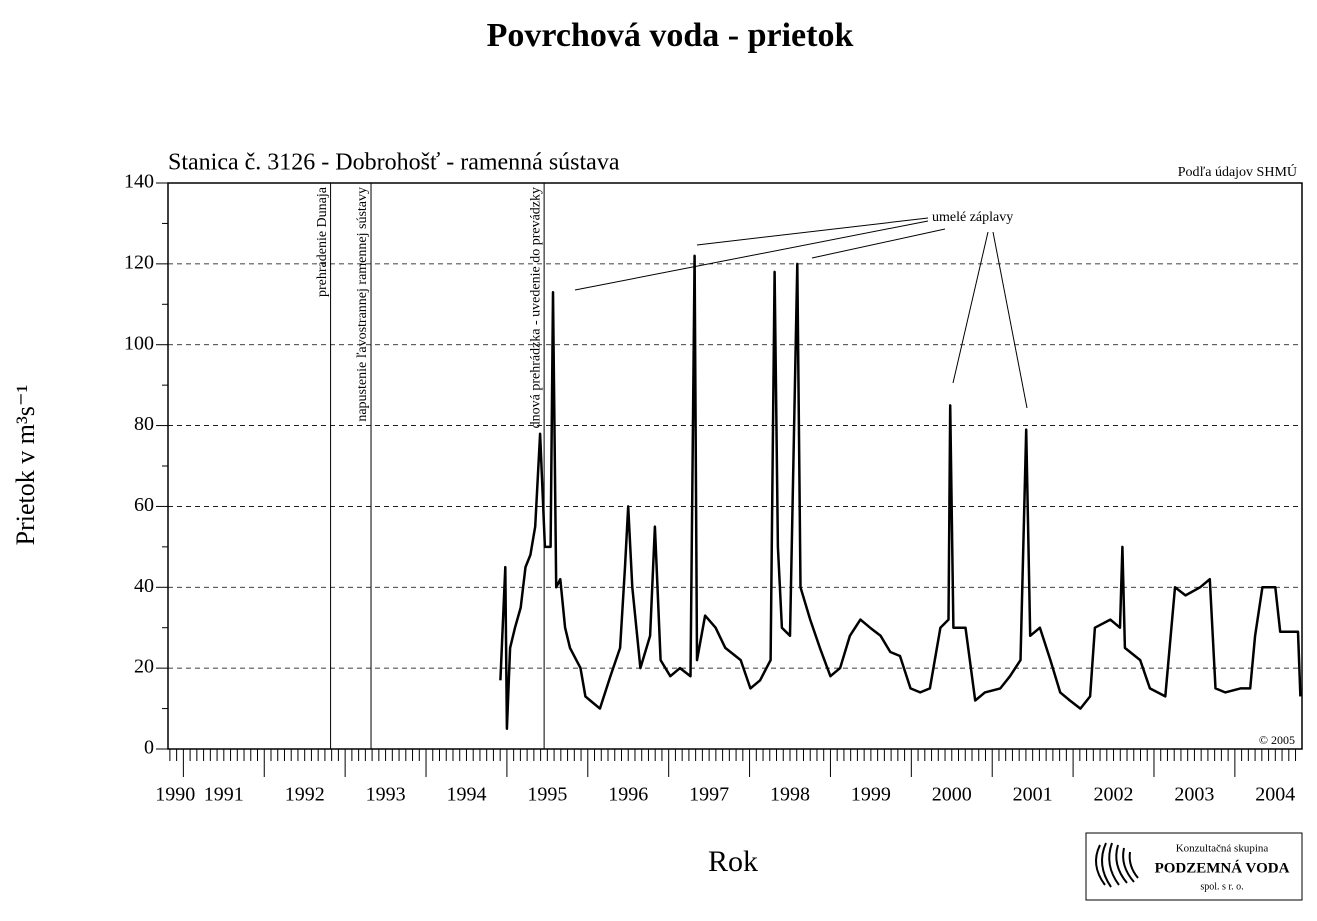 Image resolution: width=1317 pixels, height=921 pixels. What do you see at coordinates (1221, 886) in the screenshot?
I see `logo-text: spol. s r. o.` at bounding box center [1221, 886].